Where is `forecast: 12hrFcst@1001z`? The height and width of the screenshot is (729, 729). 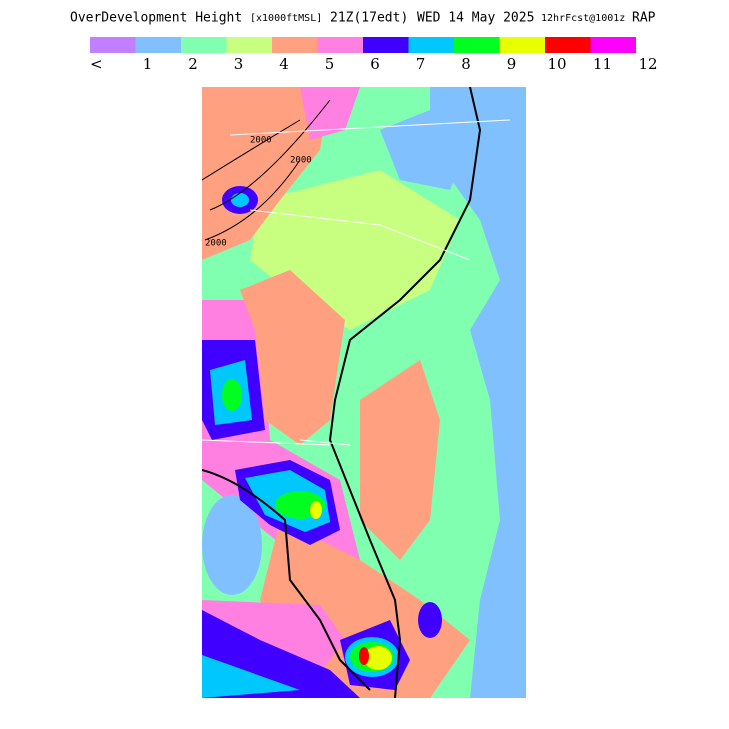 forecast: 12hrFcst@1001z is located at coordinates (583, 18).